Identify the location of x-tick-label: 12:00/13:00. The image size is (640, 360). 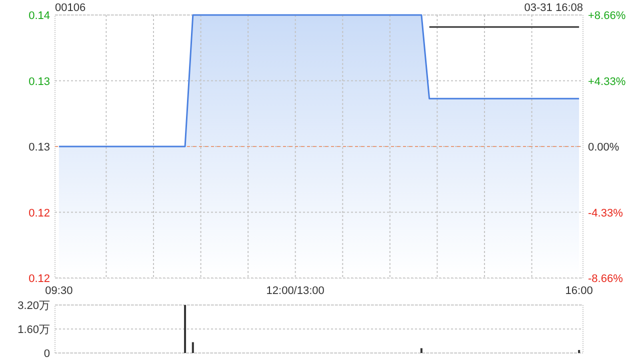
(295, 291).